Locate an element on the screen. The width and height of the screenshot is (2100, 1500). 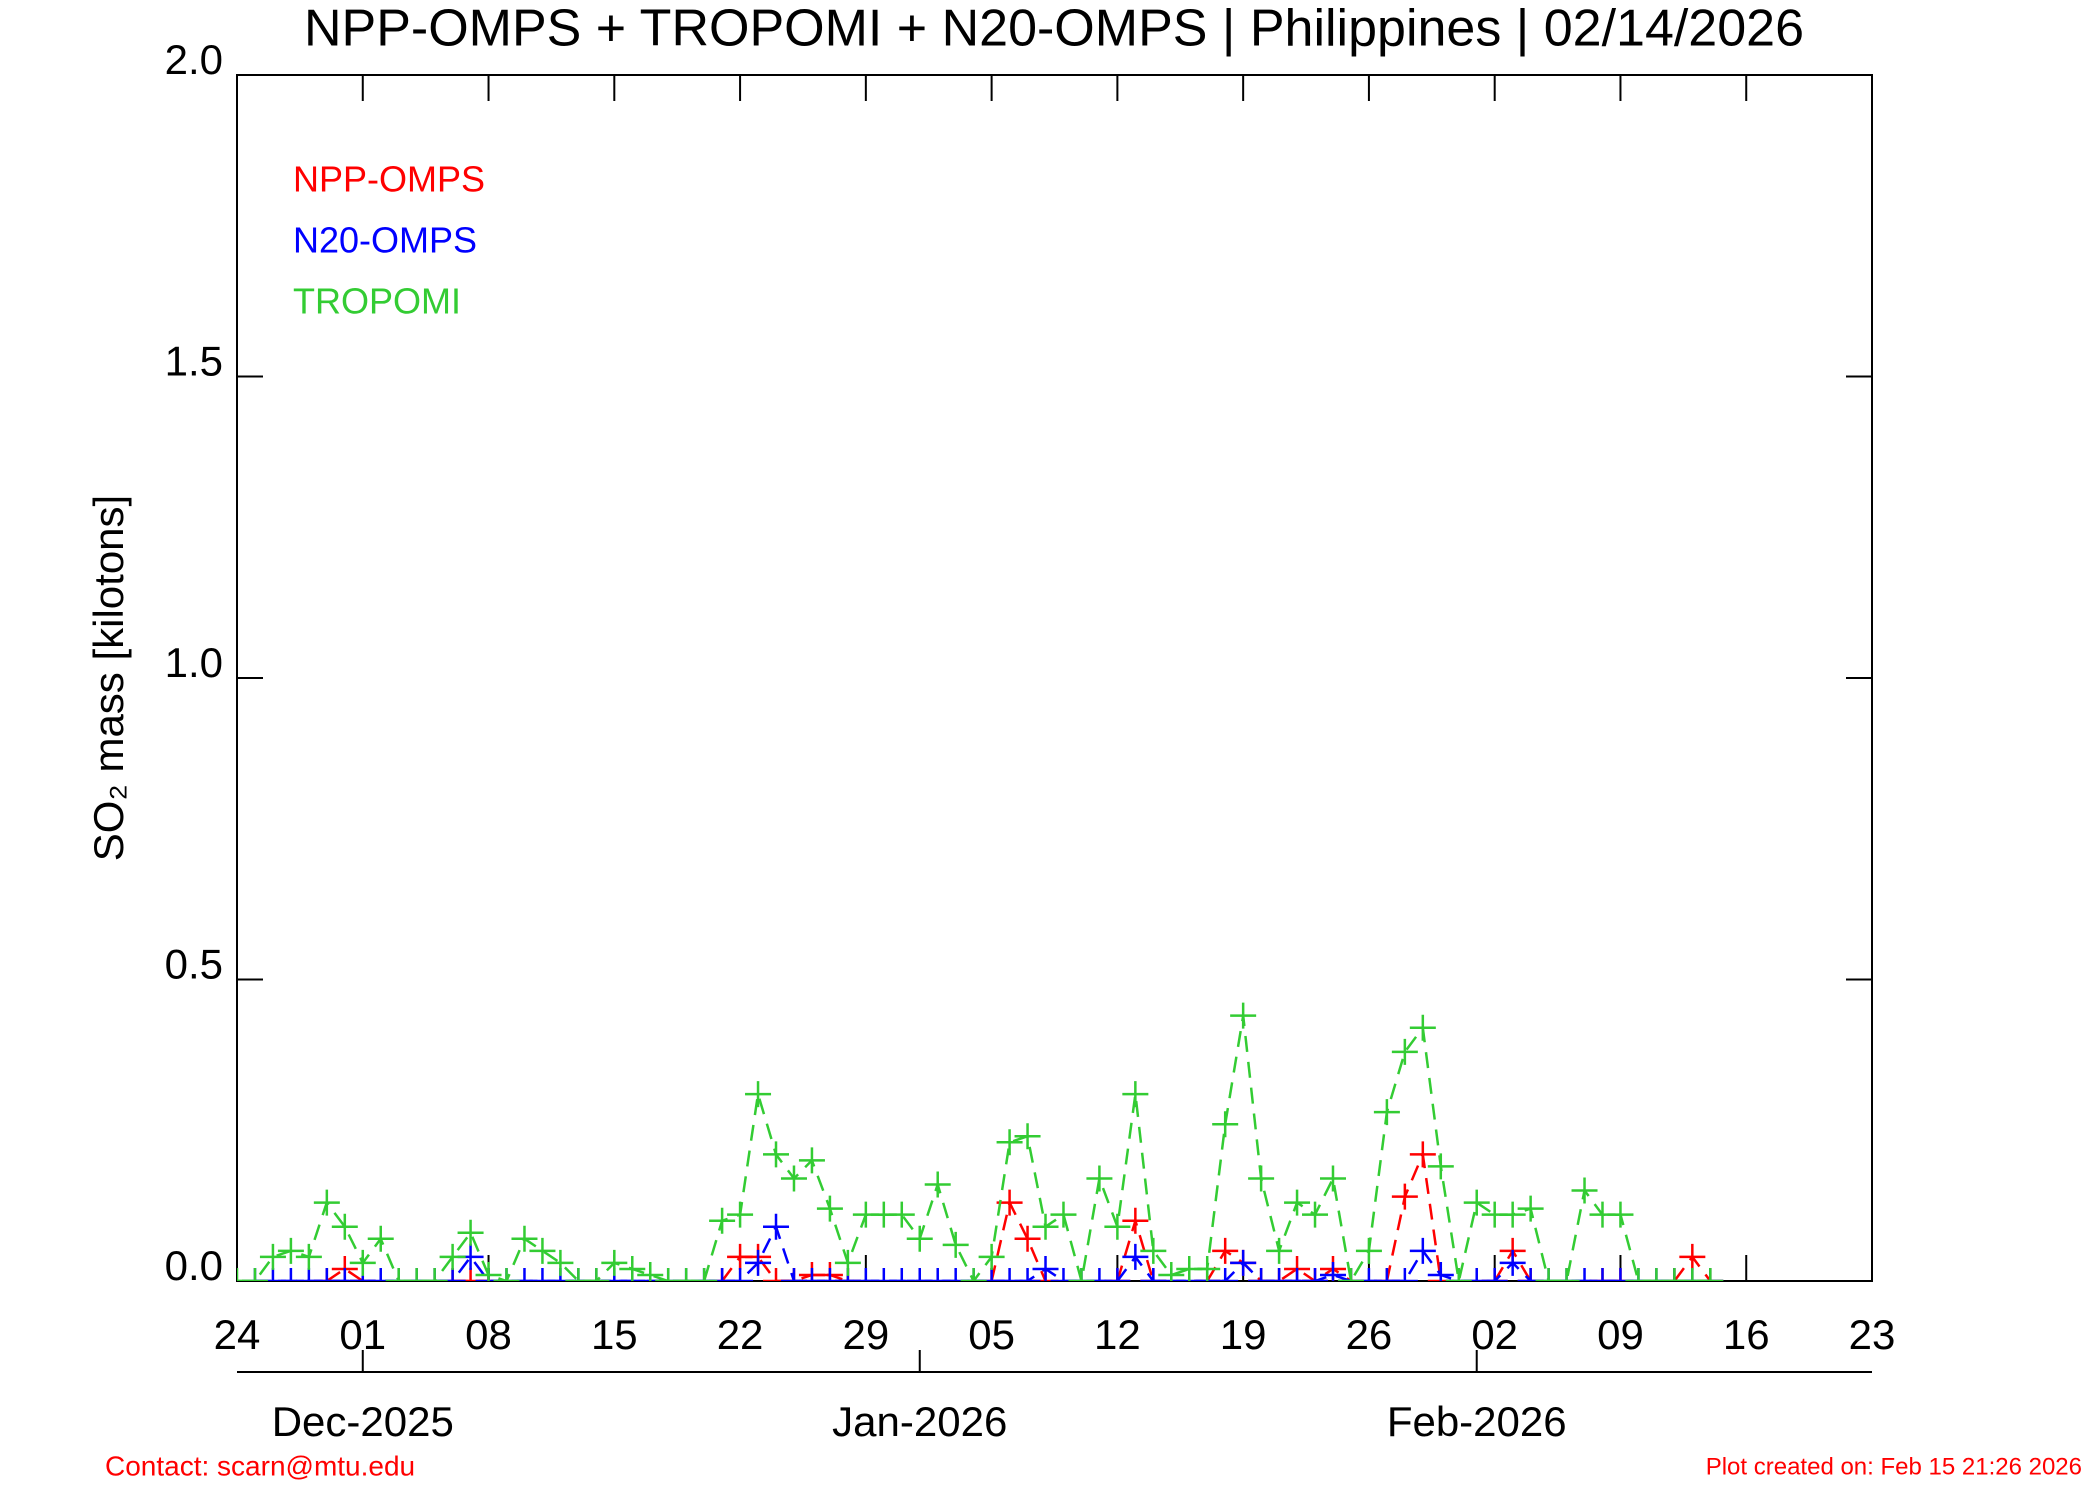
plot-area is located at coordinates (980, 1141).